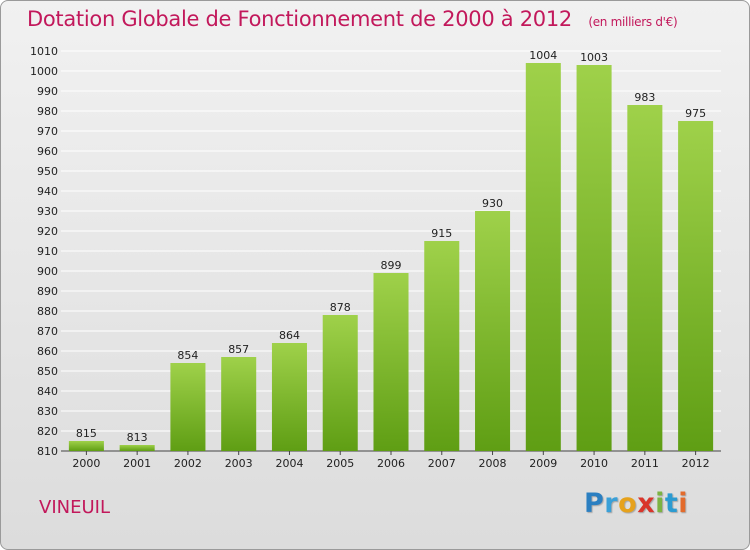  What do you see at coordinates (594, 463) in the screenshot?
I see `x-tick-label: 2010` at bounding box center [594, 463].